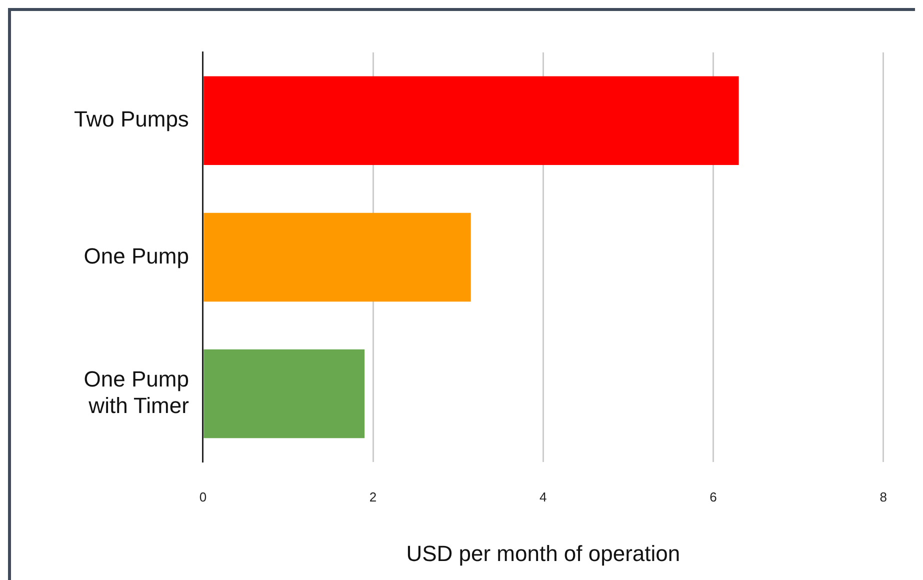  I want to click on x-tick-label: 0, so click(203, 496).